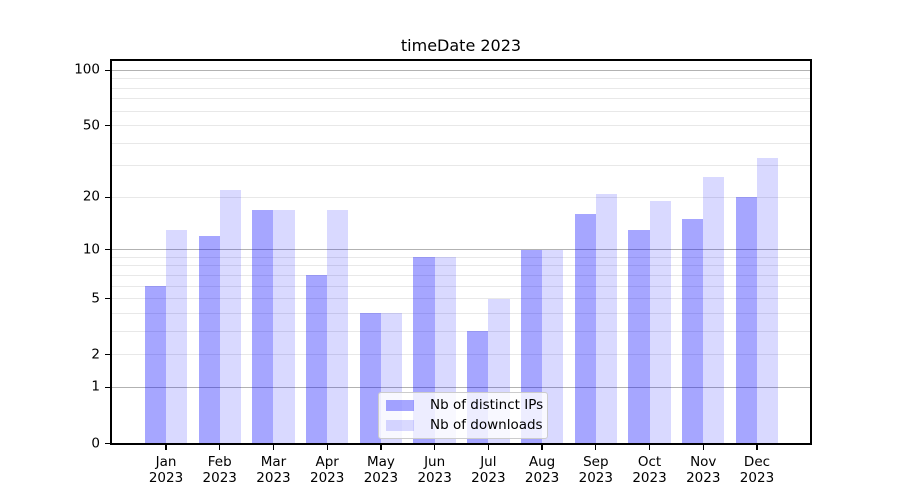  I want to click on y-tick-label-1: 1, so click(95, 386).